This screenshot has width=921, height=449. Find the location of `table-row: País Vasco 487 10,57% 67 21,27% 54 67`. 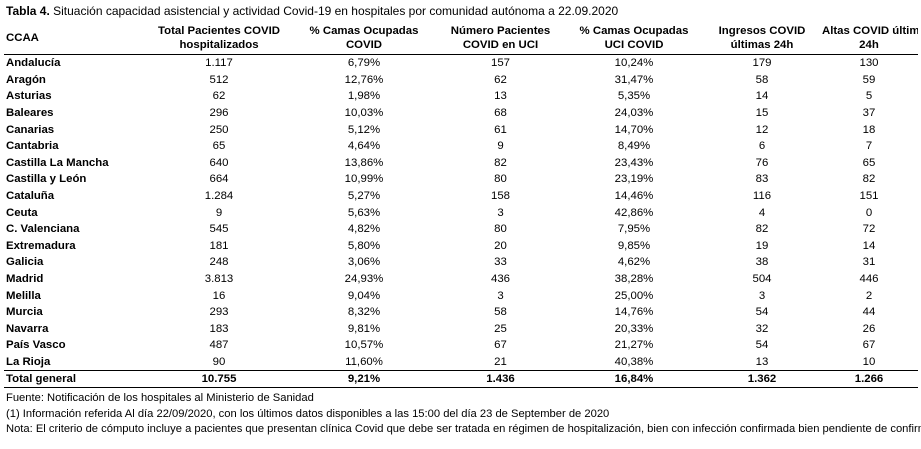

table-row: País Vasco 487 10,57% 67 21,27% 54 67 is located at coordinates (461, 345).